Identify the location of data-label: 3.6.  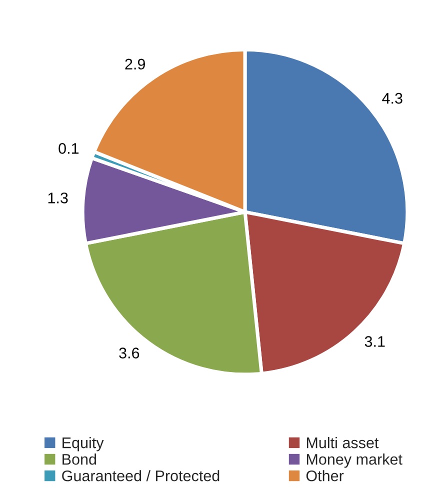
(129, 353).